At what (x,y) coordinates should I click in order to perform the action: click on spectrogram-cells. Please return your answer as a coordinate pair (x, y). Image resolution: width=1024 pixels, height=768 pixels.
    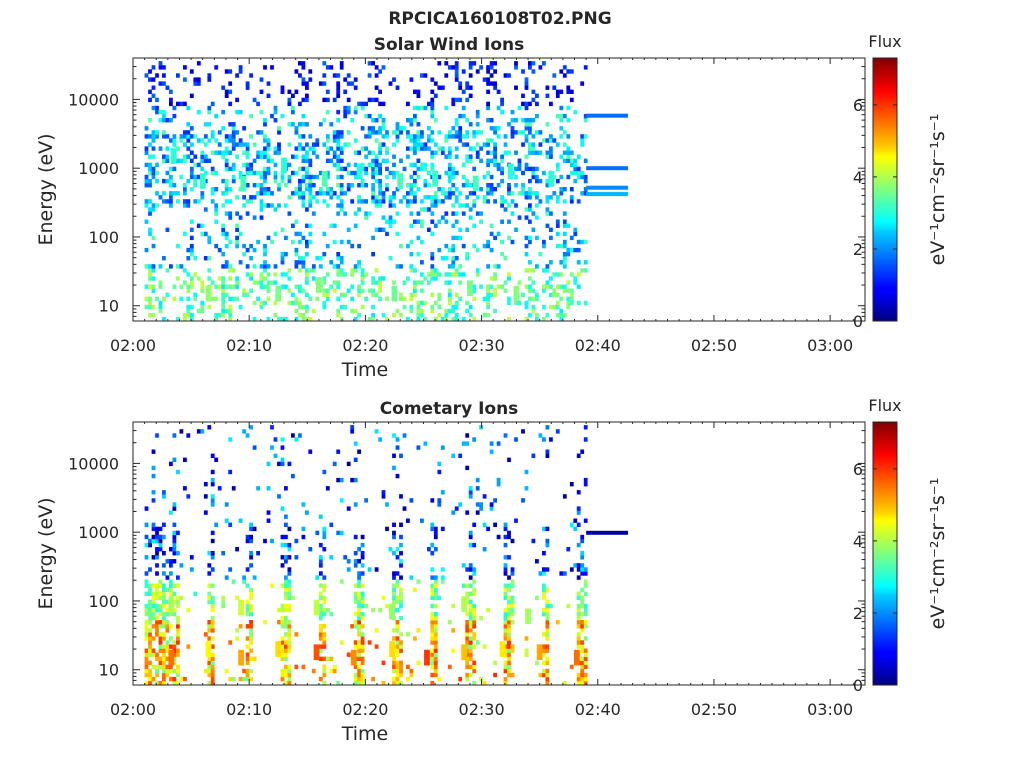
    Looking at the image, I should click on (366, 191).